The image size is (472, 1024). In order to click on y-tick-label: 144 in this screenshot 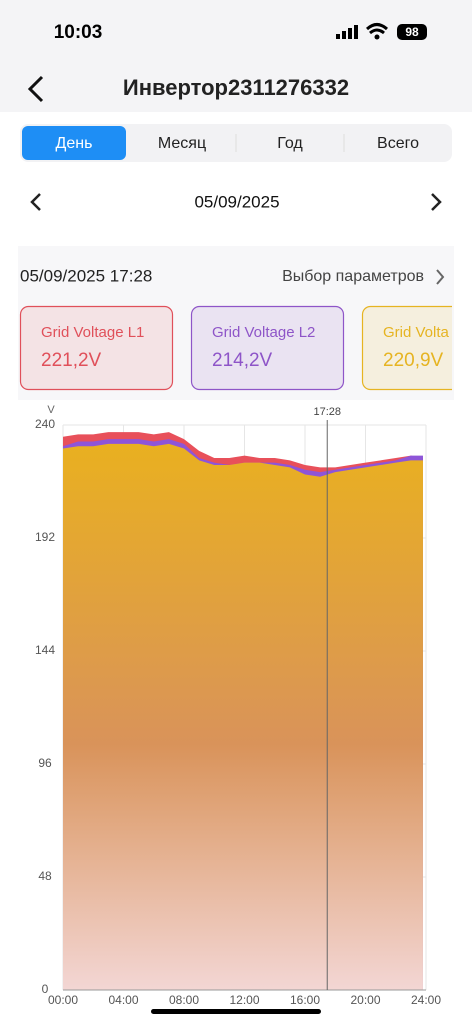, I will do `click(45, 650)`.